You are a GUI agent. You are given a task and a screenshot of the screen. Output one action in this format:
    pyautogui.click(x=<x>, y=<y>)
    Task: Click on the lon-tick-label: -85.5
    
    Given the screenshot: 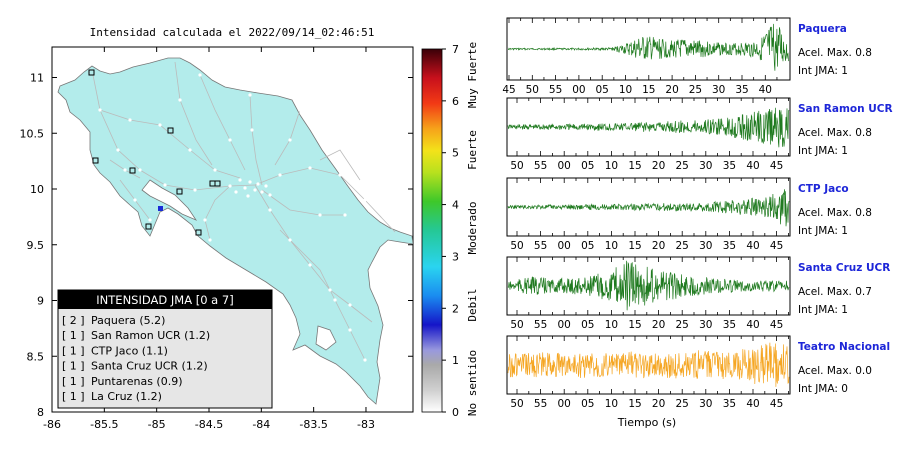 What is the action you would take?
    pyautogui.click(x=104, y=424)
    